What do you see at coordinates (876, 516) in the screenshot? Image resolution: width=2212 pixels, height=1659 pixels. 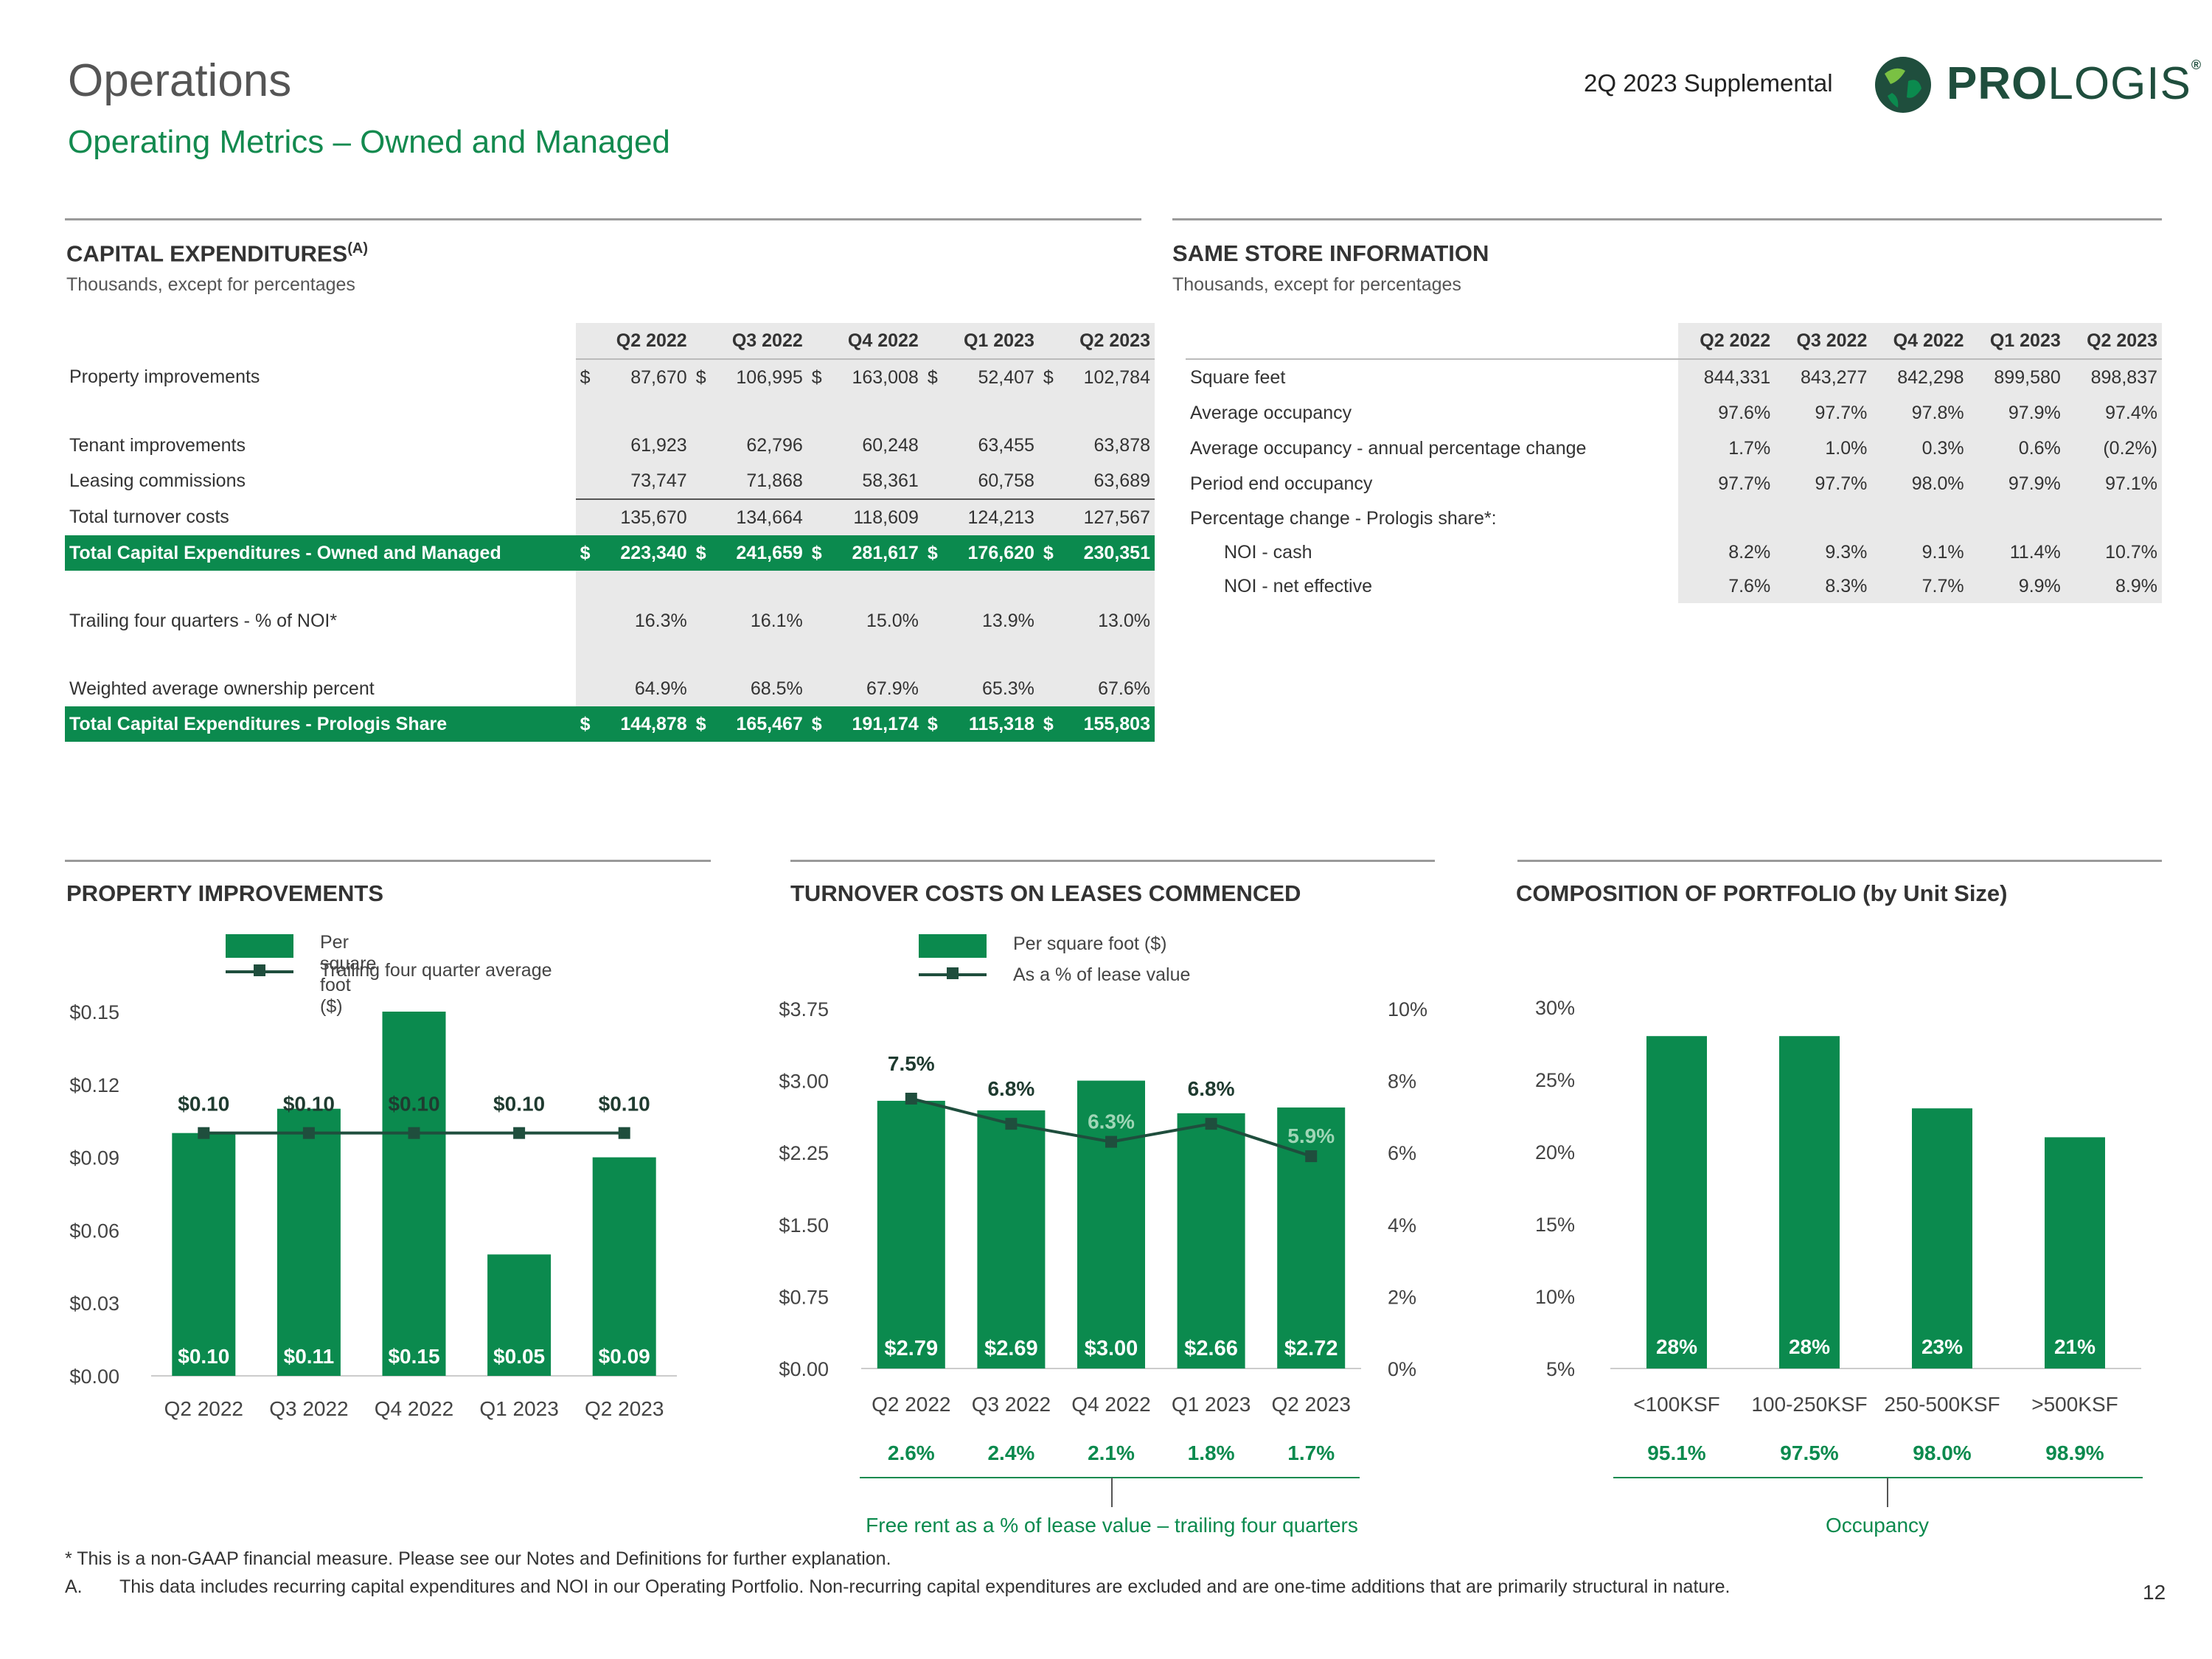 I see `value-cell: 118,609` at bounding box center [876, 516].